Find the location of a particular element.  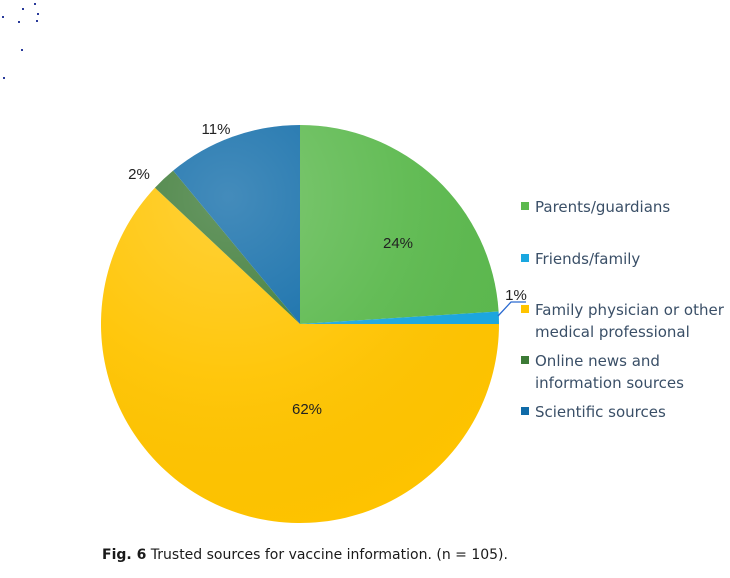

legend-label: Friends/family is located at coordinates (587, 259).